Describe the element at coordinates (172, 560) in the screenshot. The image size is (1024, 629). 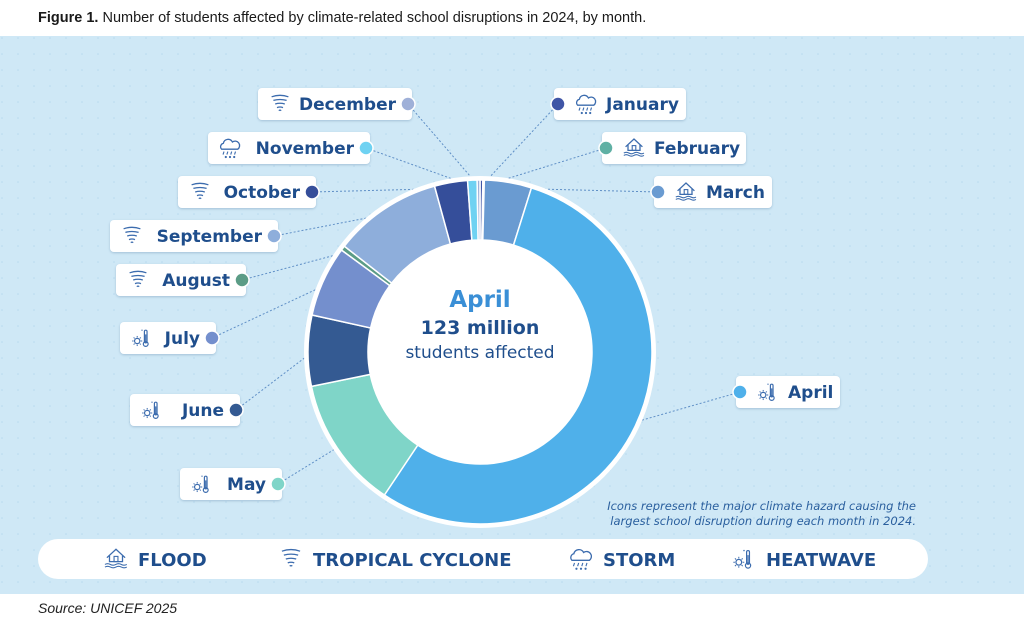
I see `legend-label-0: FLOOD` at that location.